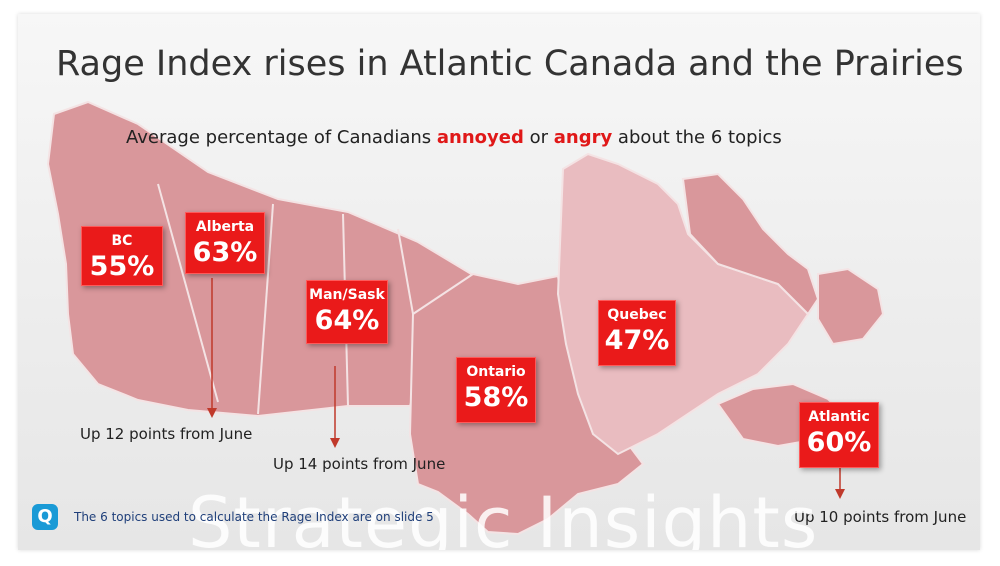  I want to click on highlight-annoyed: annoyed, so click(480, 137).